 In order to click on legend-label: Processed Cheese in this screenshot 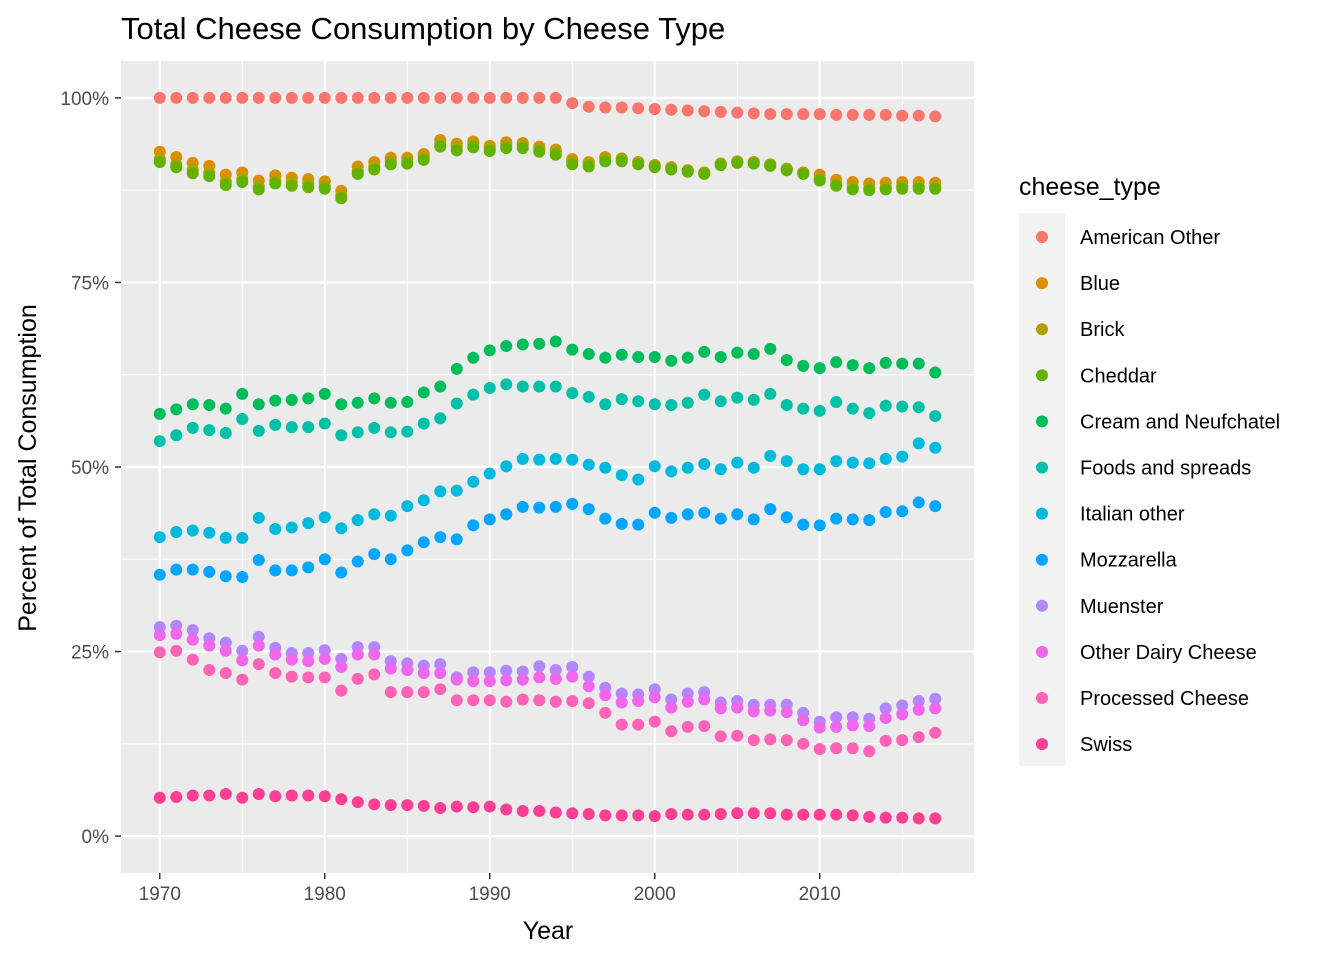, I will do `click(1164, 699)`.